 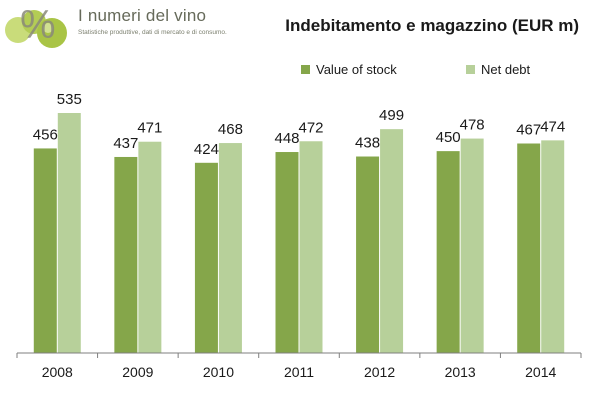 I want to click on value-label-value-of-stock-2013: 450, so click(x=448, y=137).